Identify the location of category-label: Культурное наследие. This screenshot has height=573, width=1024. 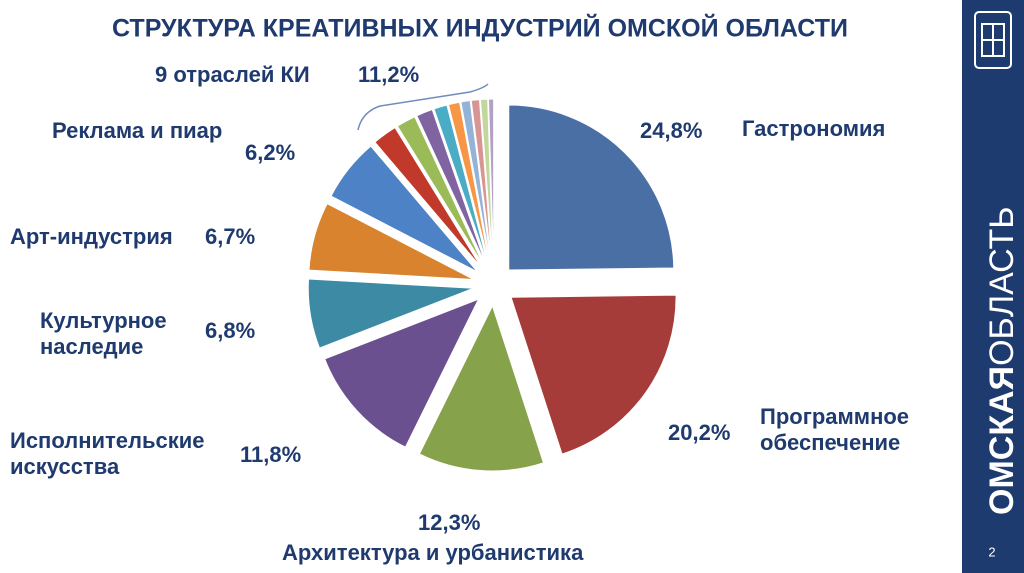
(103, 333).